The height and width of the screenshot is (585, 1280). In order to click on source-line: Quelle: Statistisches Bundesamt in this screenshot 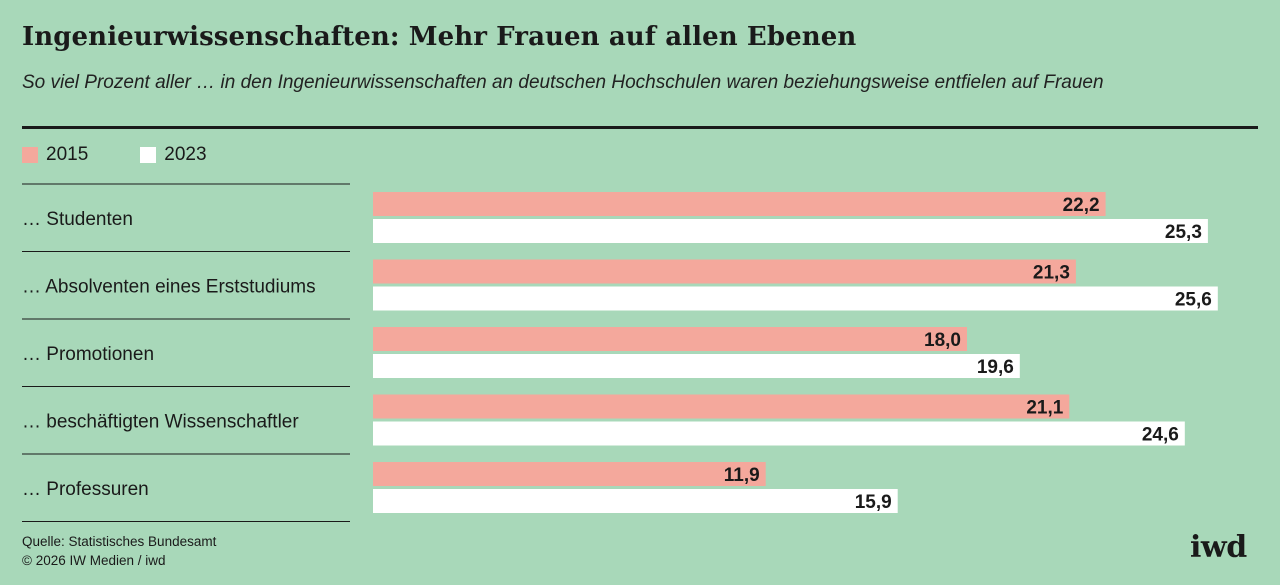, I will do `click(119, 541)`.